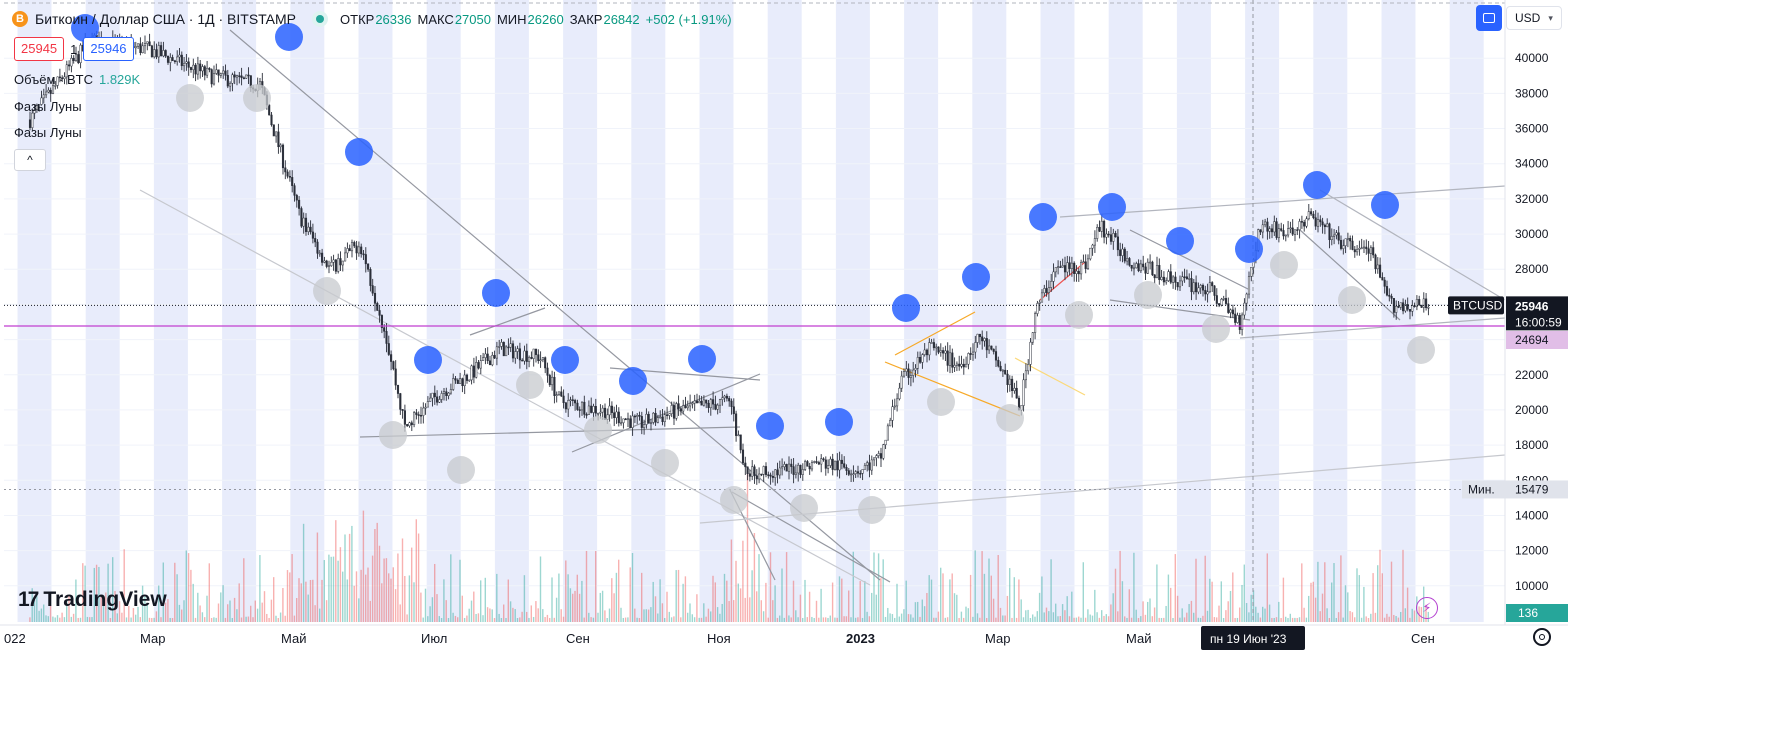 This screenshot has width=1774, height=747. What do you see at coordinates (48, 106) in the screenshot?
I see `moon-phases-indicator-1: Фазы Луны` at bounding box center [48, 106].